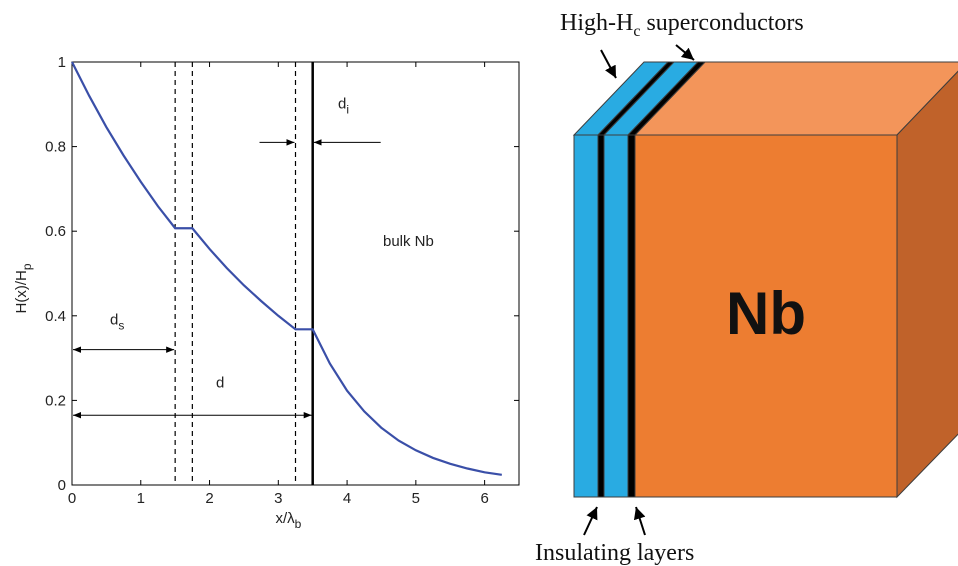  I want to click on x-tick-label: 4, so click(347, 498).